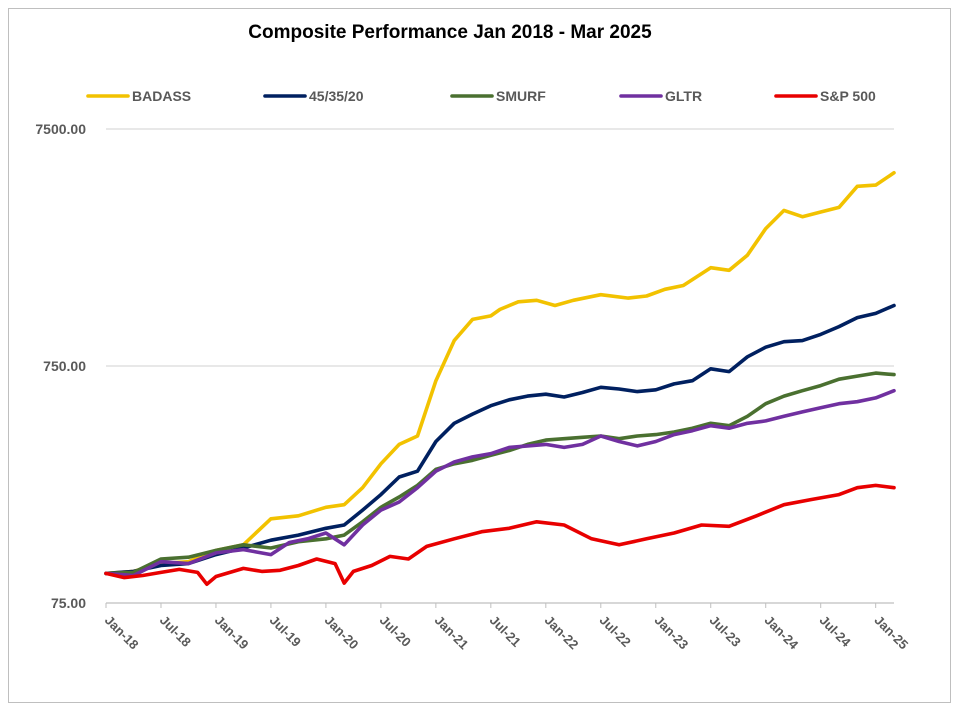 This screenshot has height=713, width=961. What do you see at coordinates (848, 96) in the screenshot?
I see `legend-label: S&P 500` at bounding box center [848, 96].